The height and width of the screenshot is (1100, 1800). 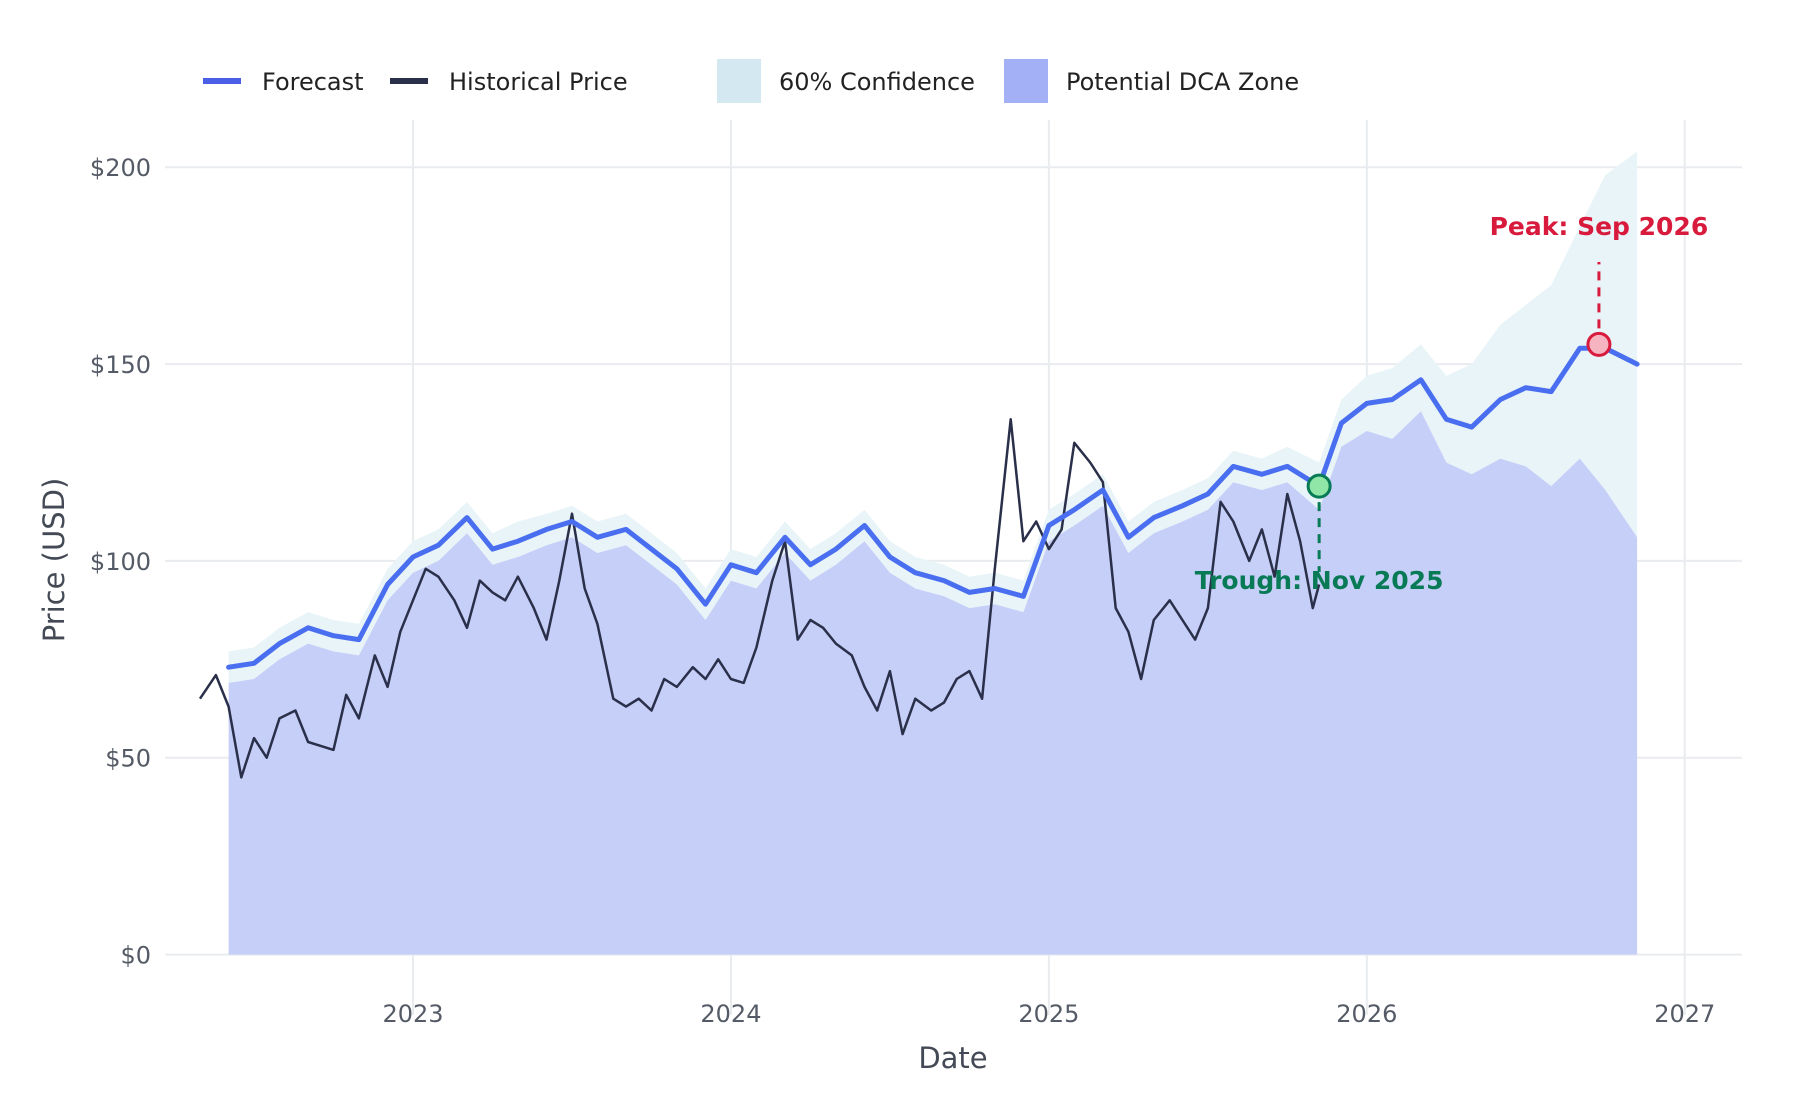 What do you see at coordinates (1599, 226) in the screenshot?
I see `peak-label: Peak: Sep 2026` at bounding box center [1599, 226].